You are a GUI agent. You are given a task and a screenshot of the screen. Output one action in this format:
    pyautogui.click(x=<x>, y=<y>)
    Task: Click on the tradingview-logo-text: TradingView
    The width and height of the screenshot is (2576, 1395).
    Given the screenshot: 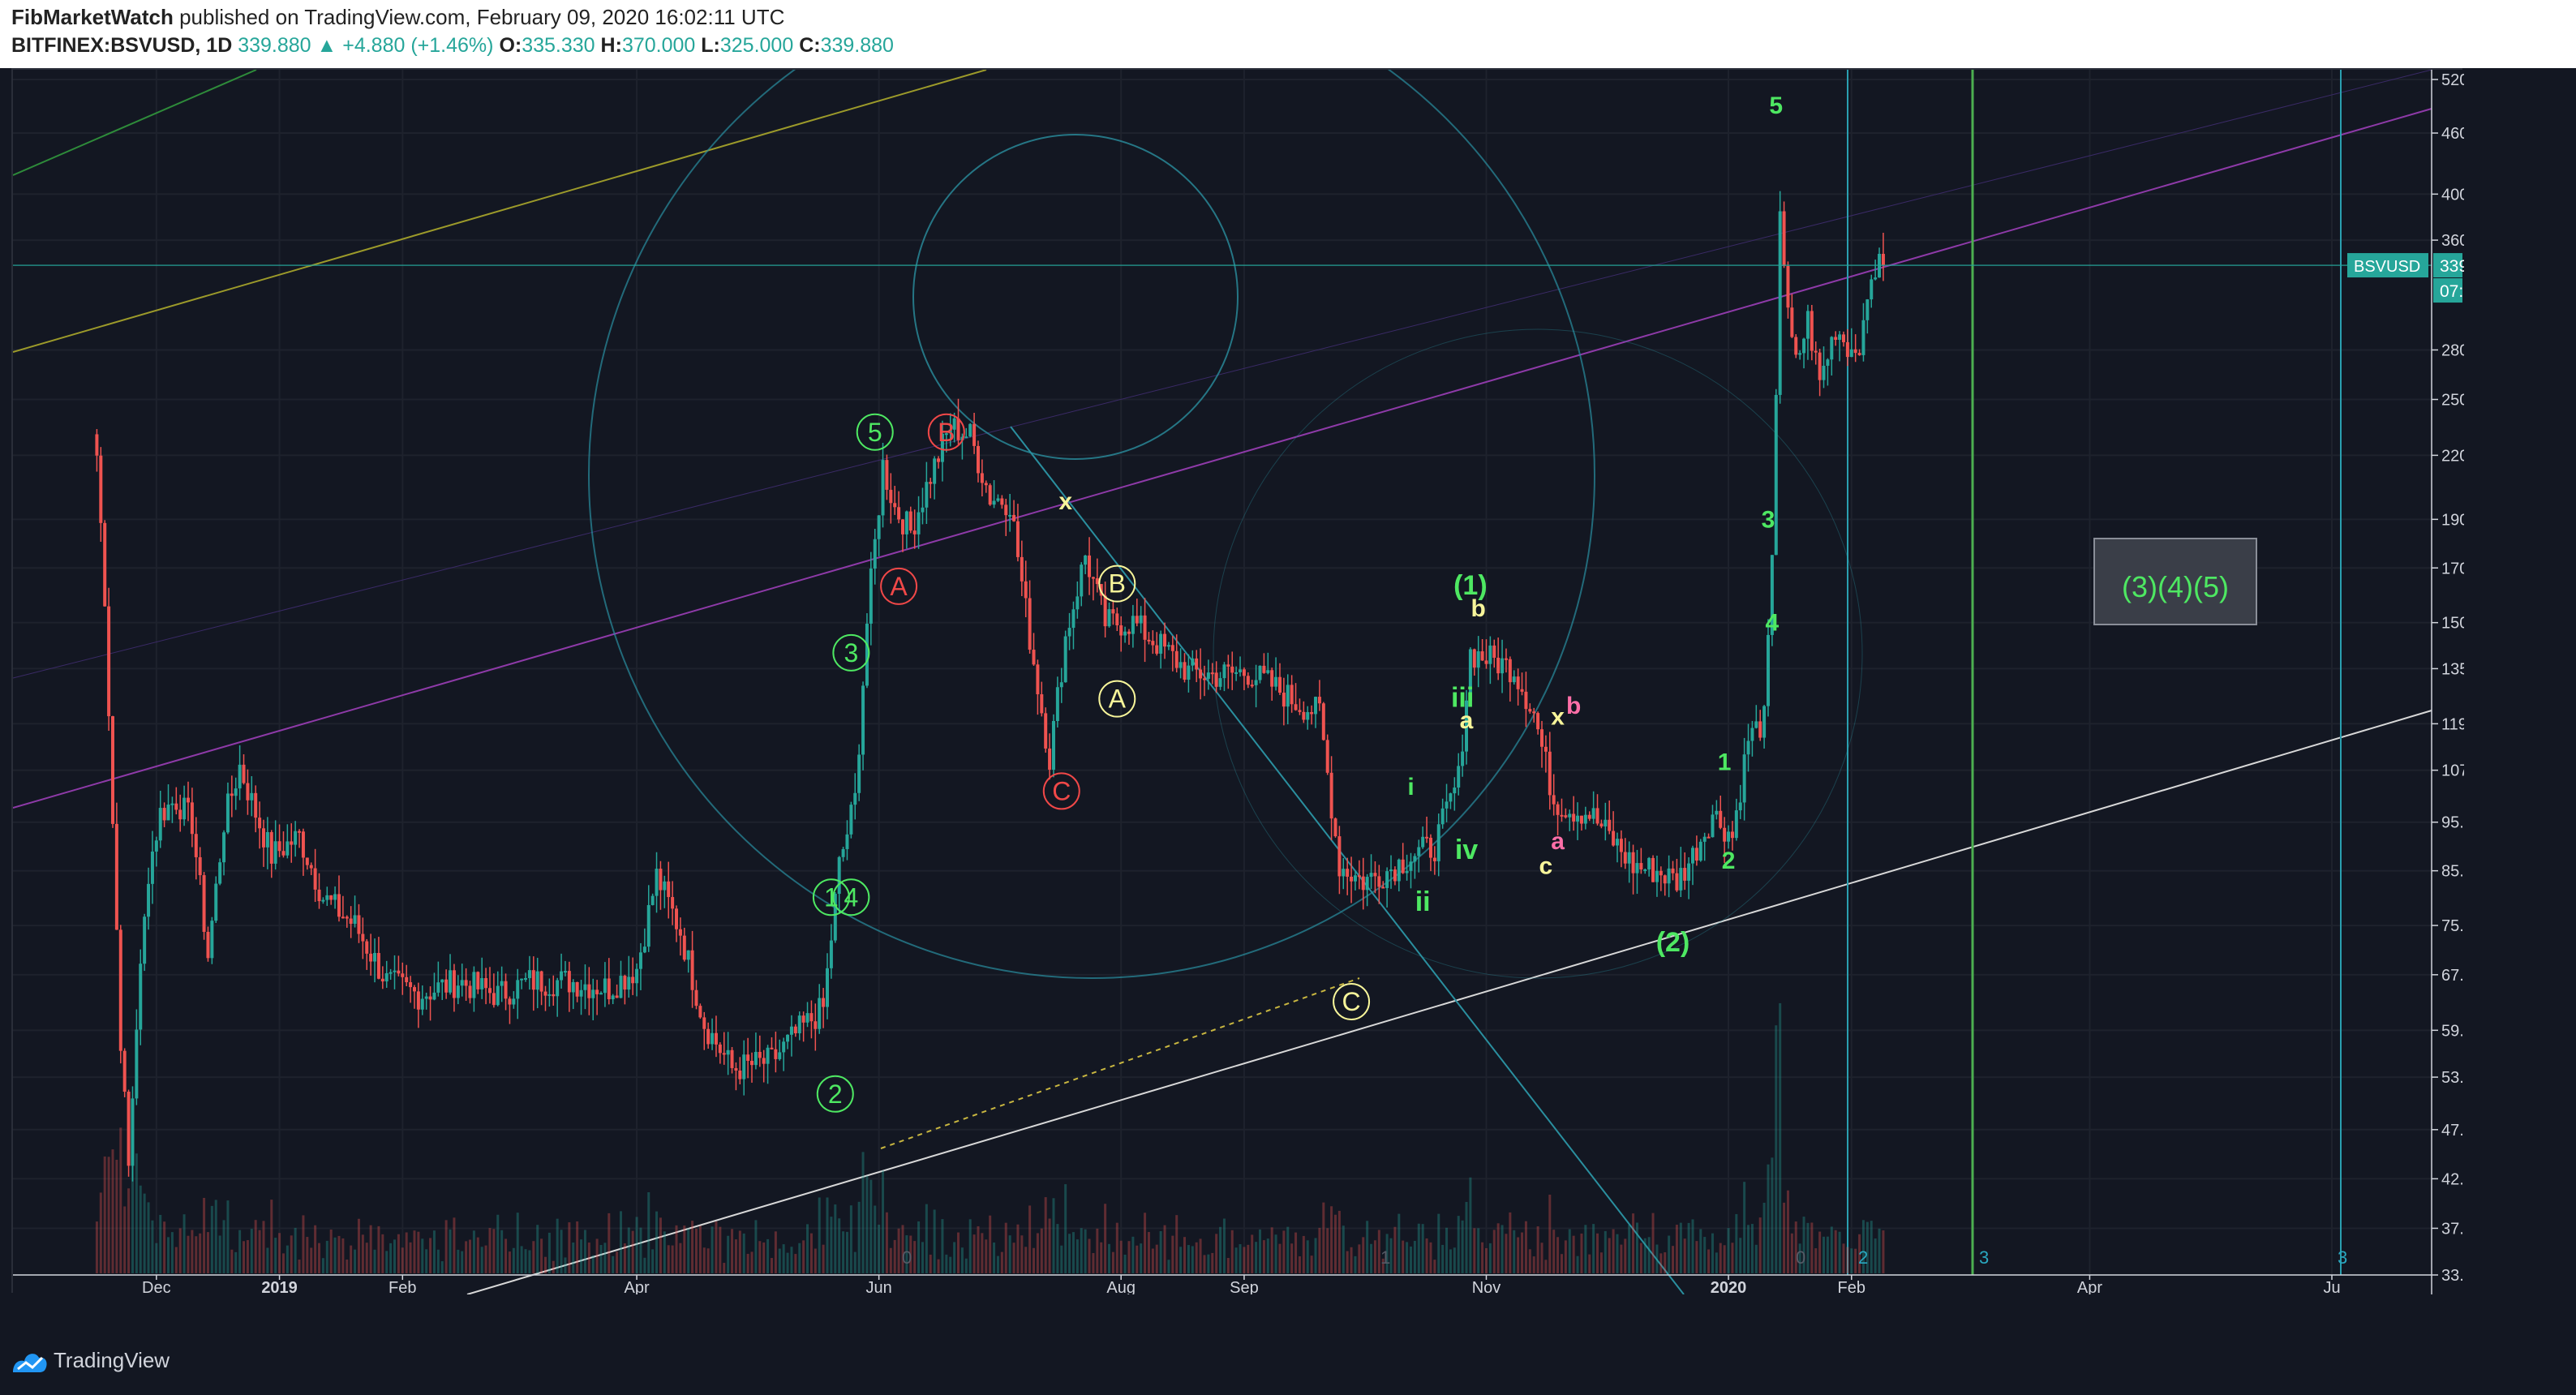 What is the action you would take?
    pyautogui.click(x=112, y=1360)
    